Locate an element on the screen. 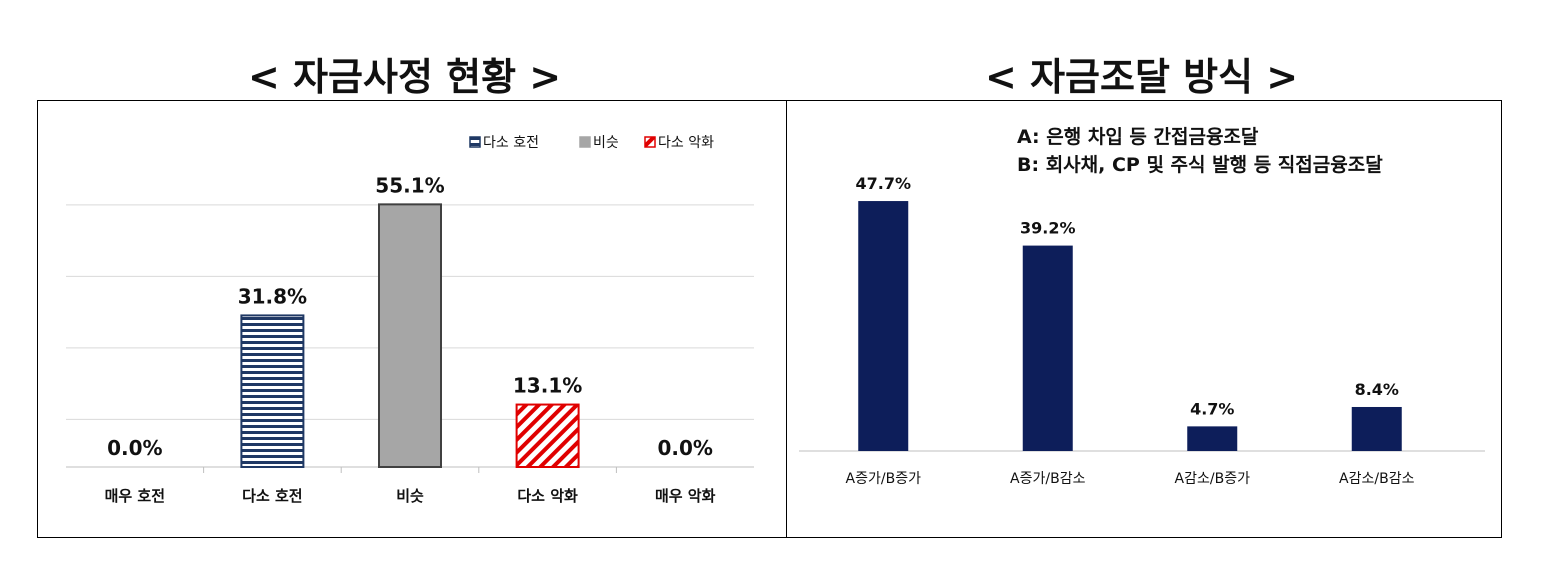 The image size is (1556, 587). bar-A감소/B증가 is located at coordinates (1212, 438).